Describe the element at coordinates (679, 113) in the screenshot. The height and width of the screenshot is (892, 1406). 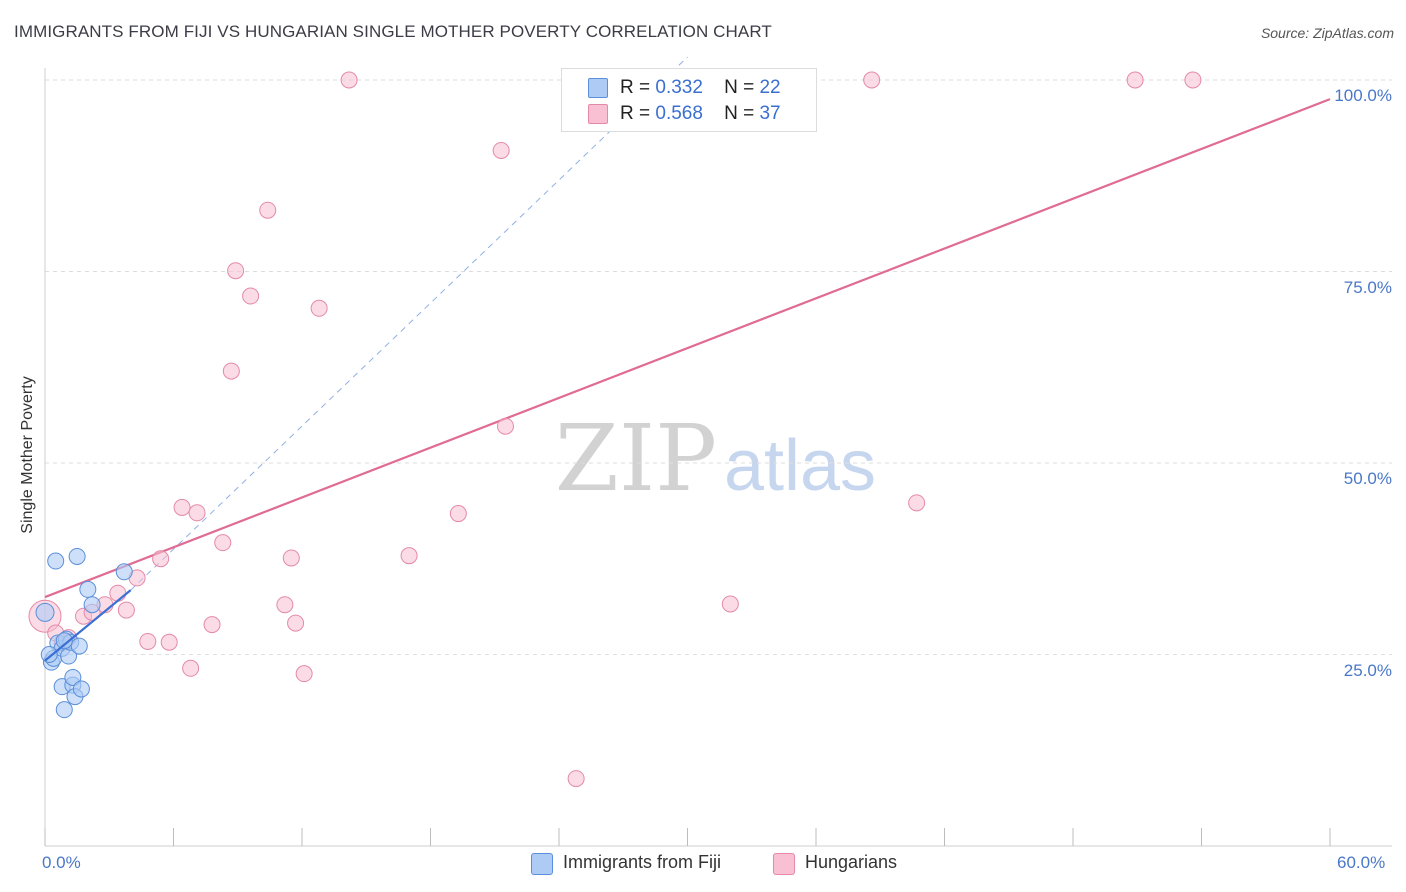
I see `legend-hun-r-value: 0.568` at that location.